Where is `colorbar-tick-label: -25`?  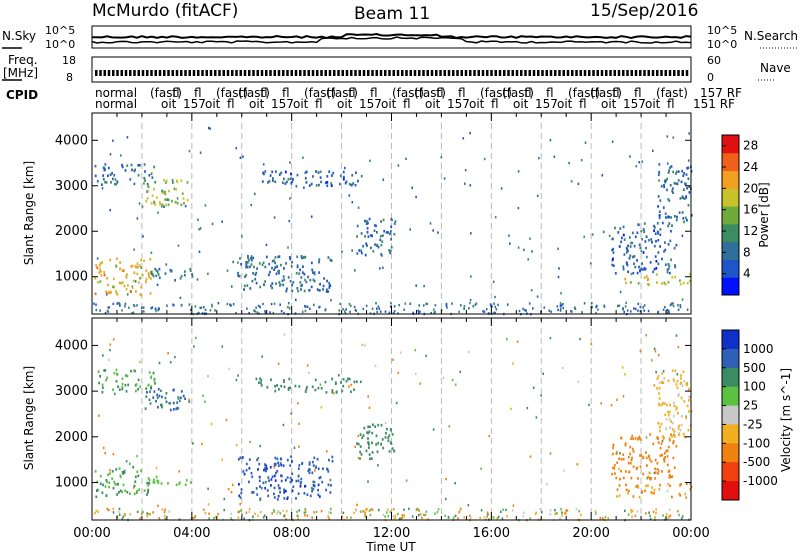
colorbar-tick-label: -25 is located at coordinates (753, 424).